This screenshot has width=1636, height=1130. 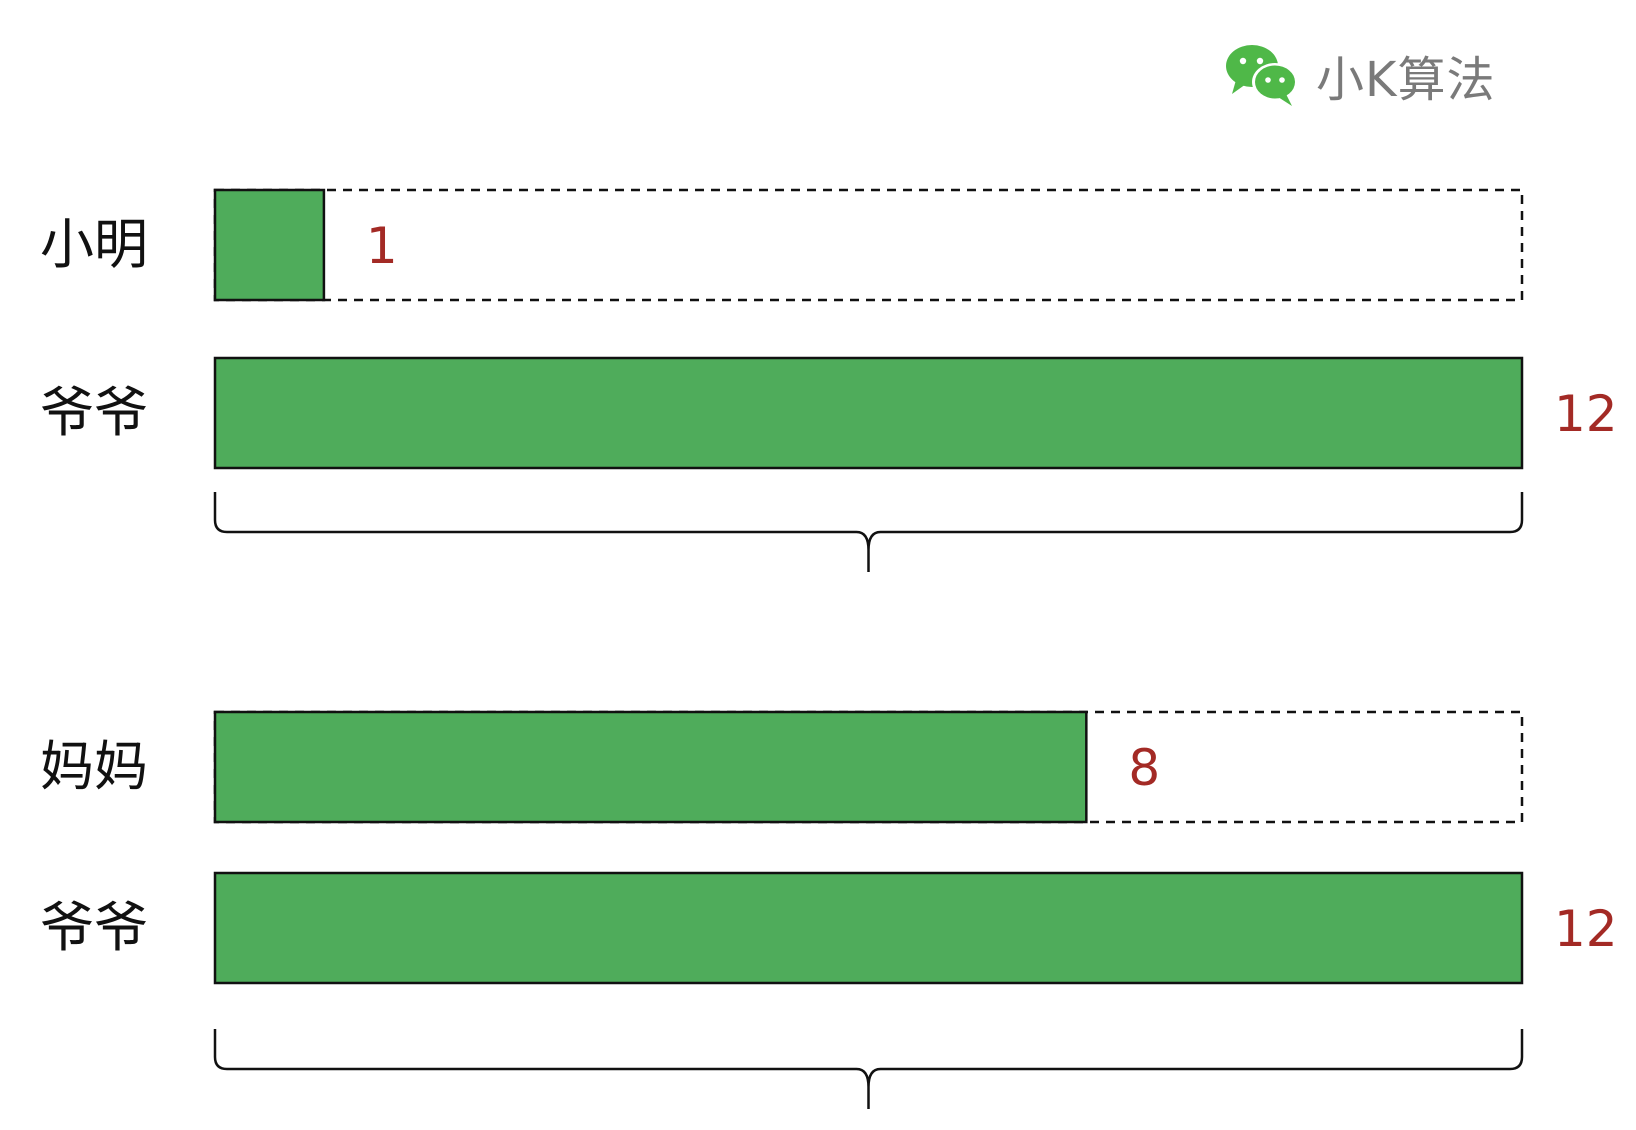 What do you see at coordinates (94, 244) in the screenshot?
I see `group-1-row-1-label: 小明` at bounding box center [94, 244].